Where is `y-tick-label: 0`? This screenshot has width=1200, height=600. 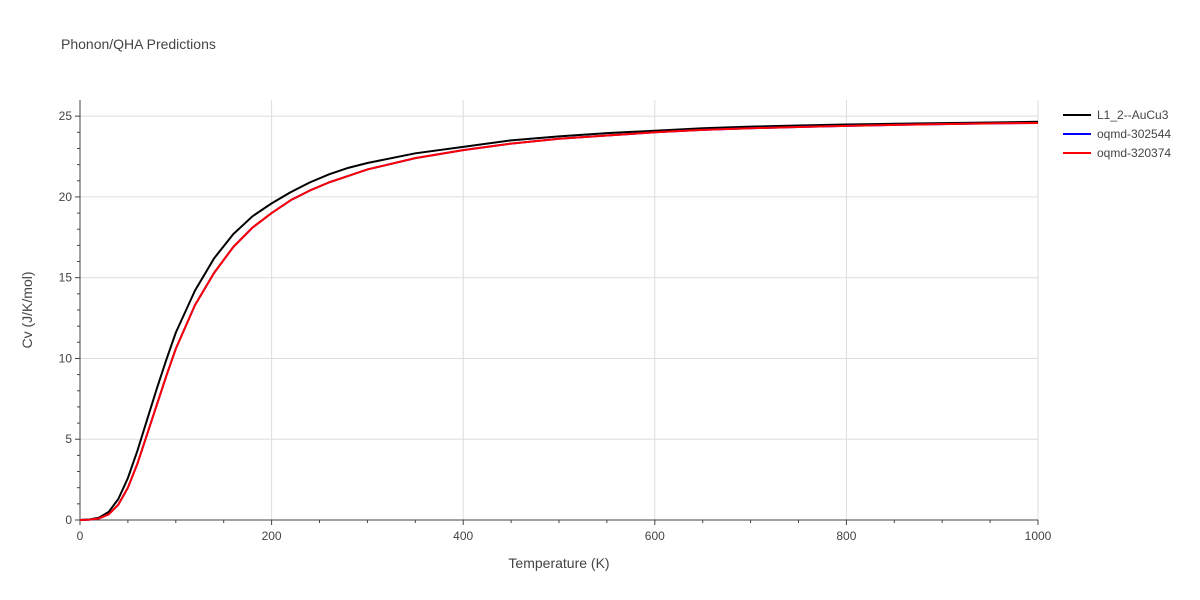 y-tick-label: 0 is located at coordinates (68, 520).